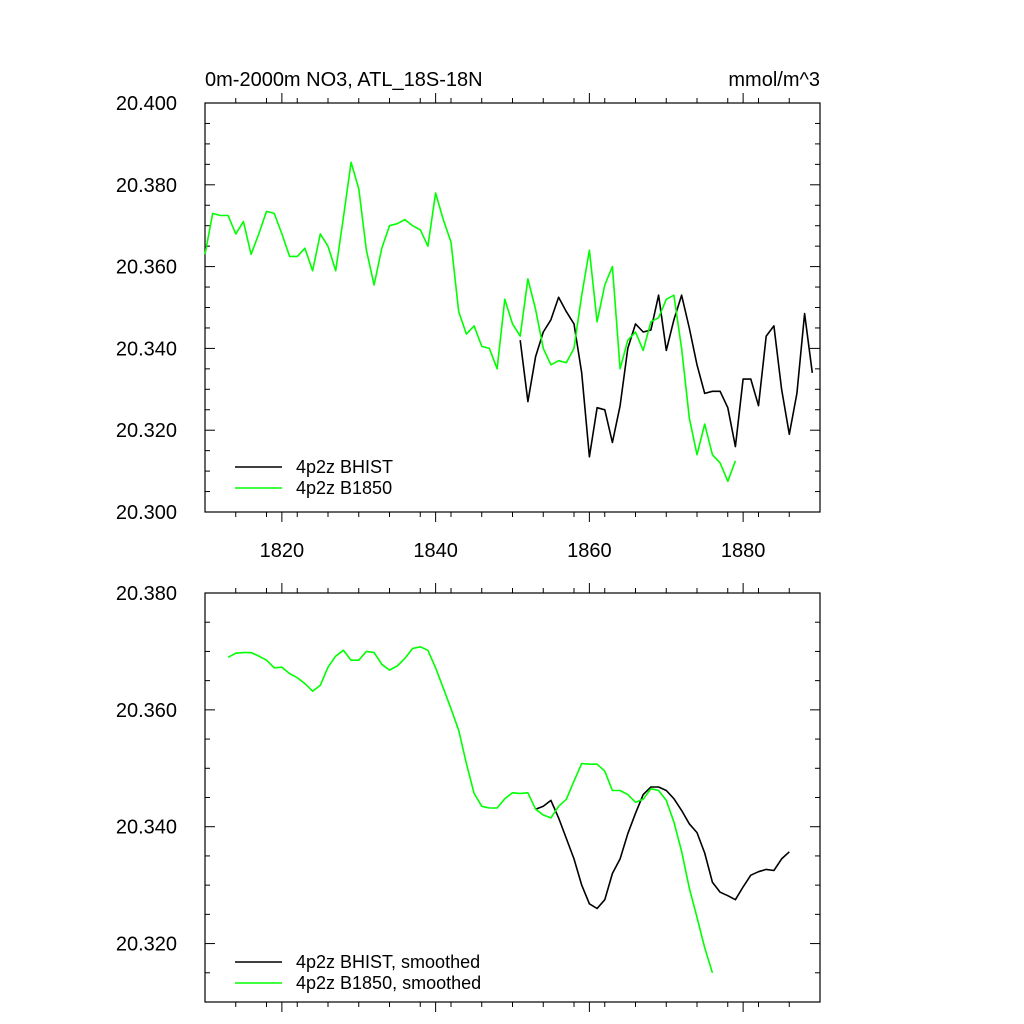  I want to click on y-tick-label: 20.400, so click(146, 104).